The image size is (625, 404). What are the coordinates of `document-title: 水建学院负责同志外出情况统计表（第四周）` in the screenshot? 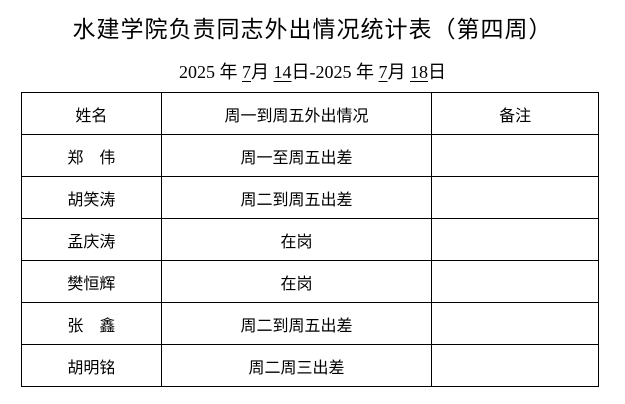 It's located at (312, 29).